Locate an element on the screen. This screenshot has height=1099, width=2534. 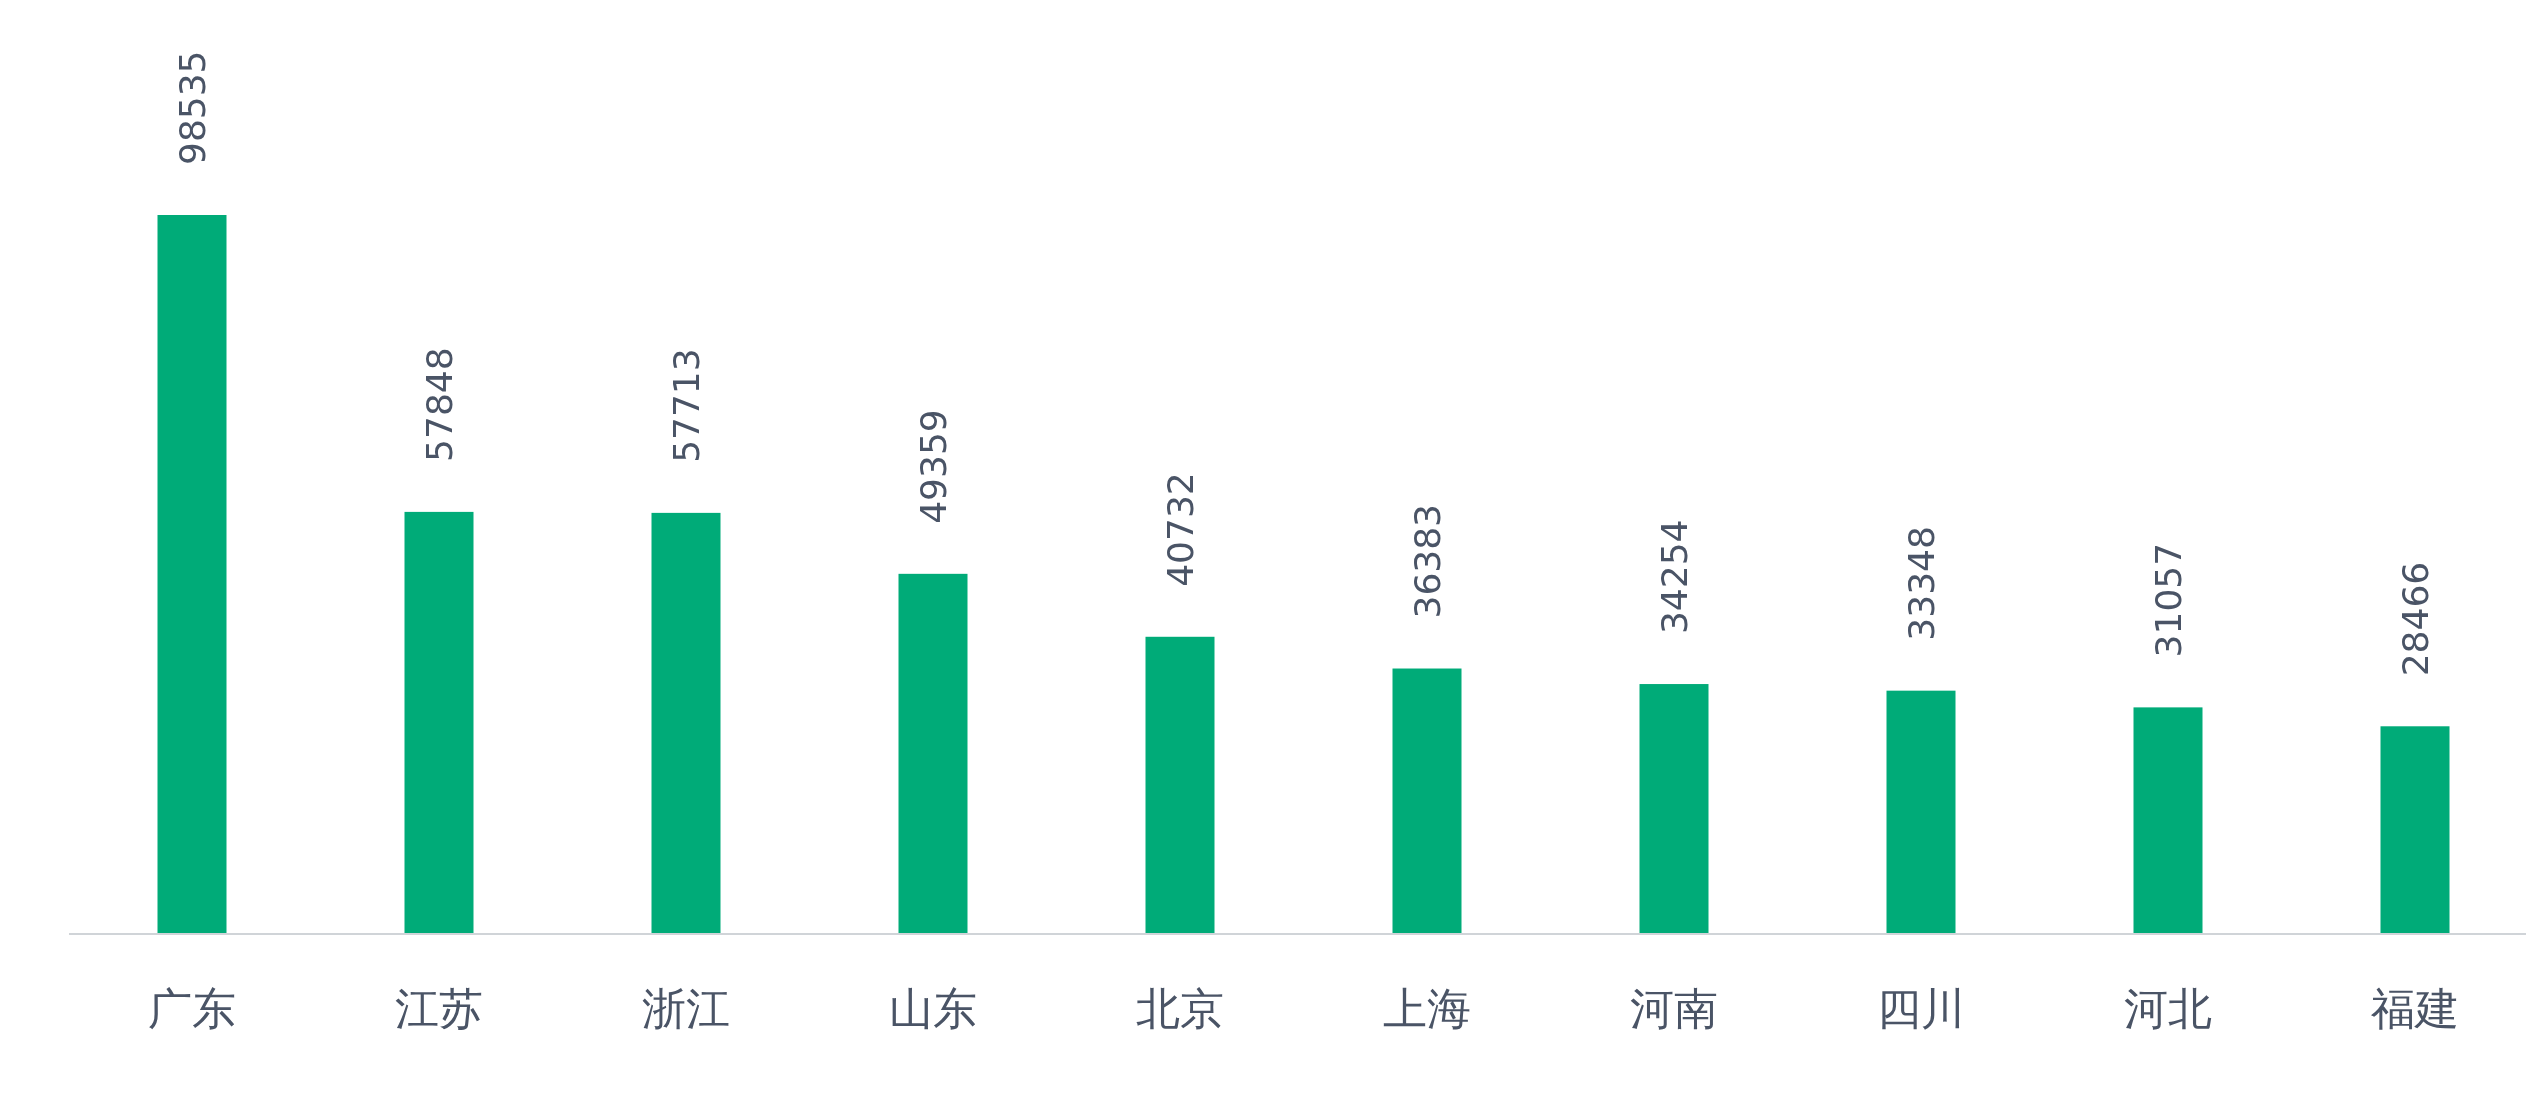
data-label: 40732 is located at coordinates (1180, 529).